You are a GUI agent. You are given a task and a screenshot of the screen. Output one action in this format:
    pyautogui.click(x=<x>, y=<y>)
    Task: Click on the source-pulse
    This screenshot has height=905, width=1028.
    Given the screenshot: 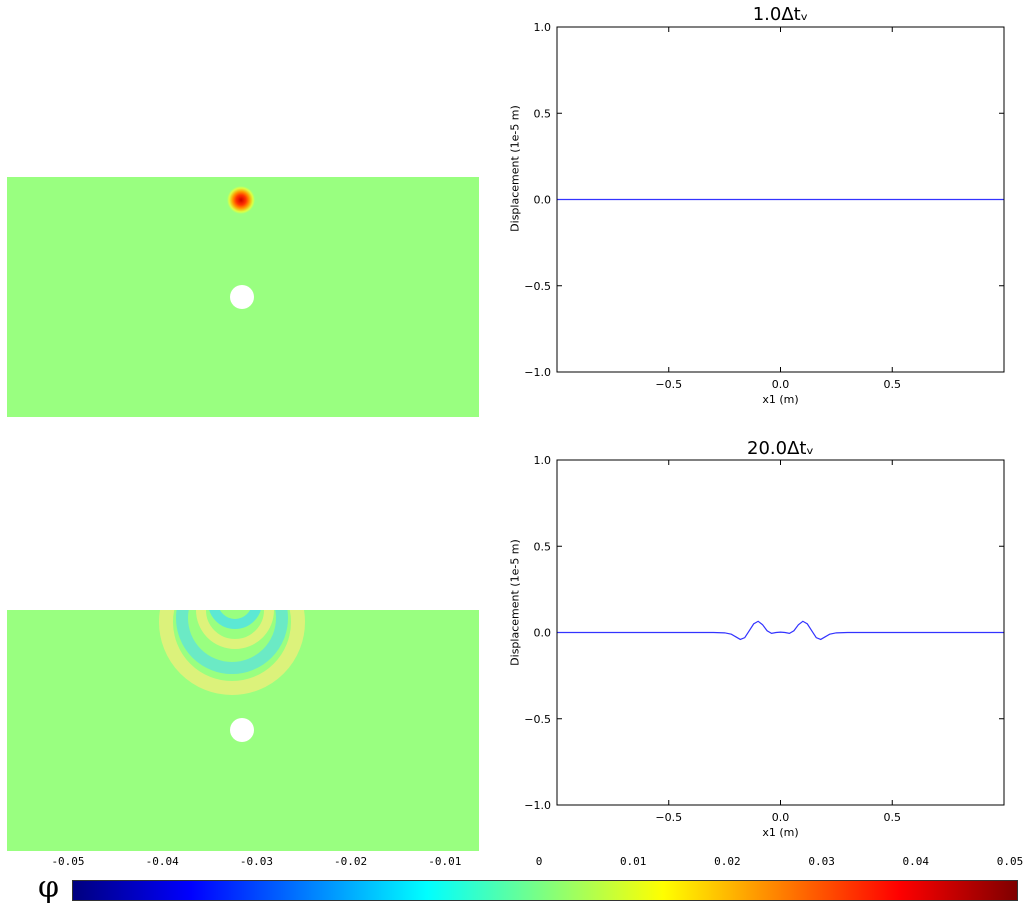 What is the action you would take?
    pyautogui.click(x=241, y=200)
    